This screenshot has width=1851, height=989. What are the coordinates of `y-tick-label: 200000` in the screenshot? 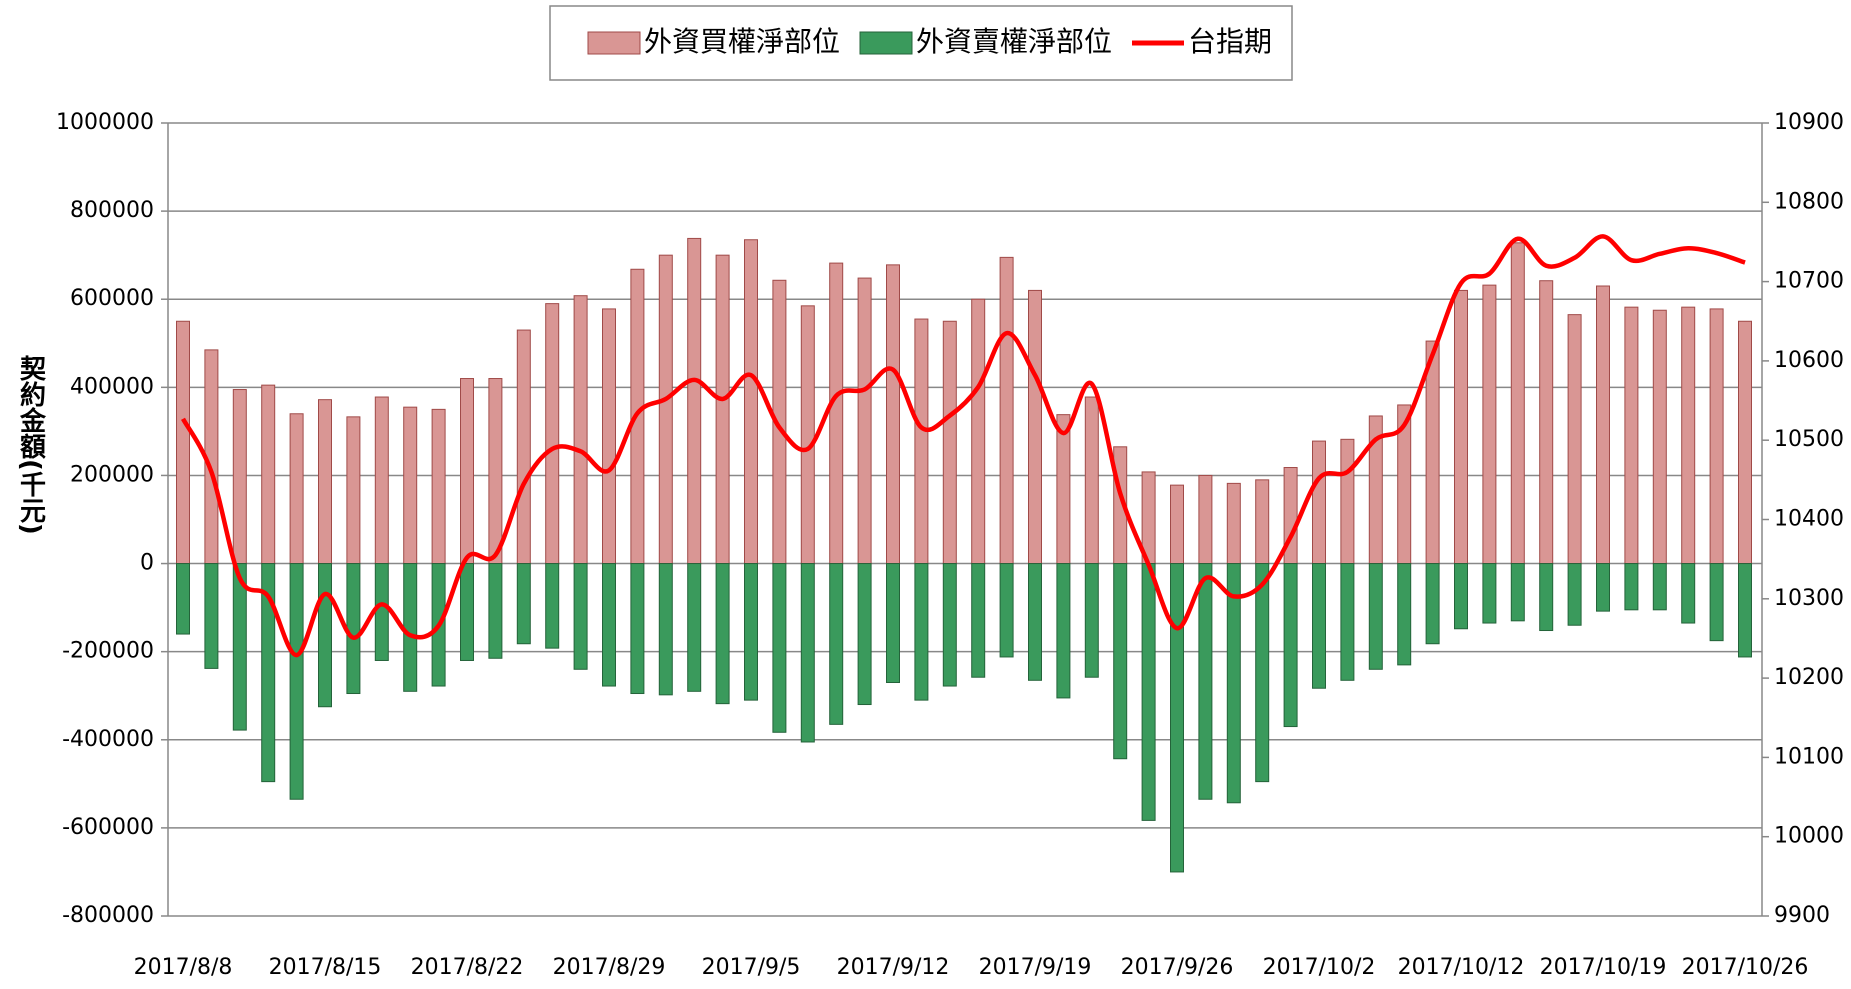 It's located at (112, 474).